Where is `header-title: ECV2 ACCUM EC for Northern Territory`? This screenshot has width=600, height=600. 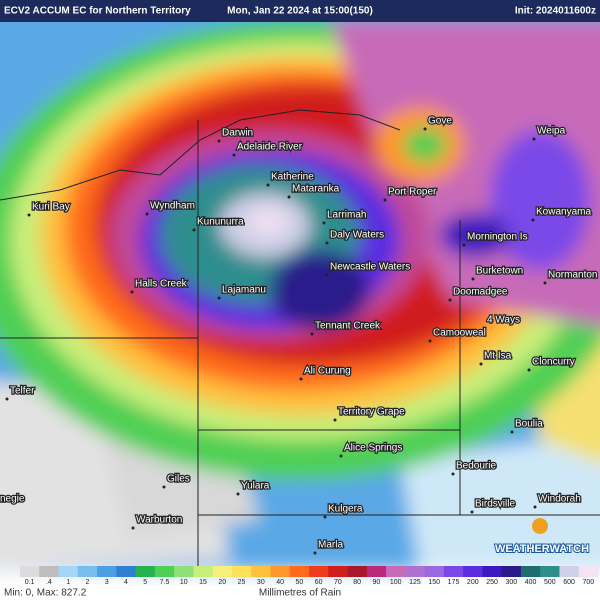 header-title: ECV2 ACCUM EC for Northern Territory is located at coordinates (97, 11).